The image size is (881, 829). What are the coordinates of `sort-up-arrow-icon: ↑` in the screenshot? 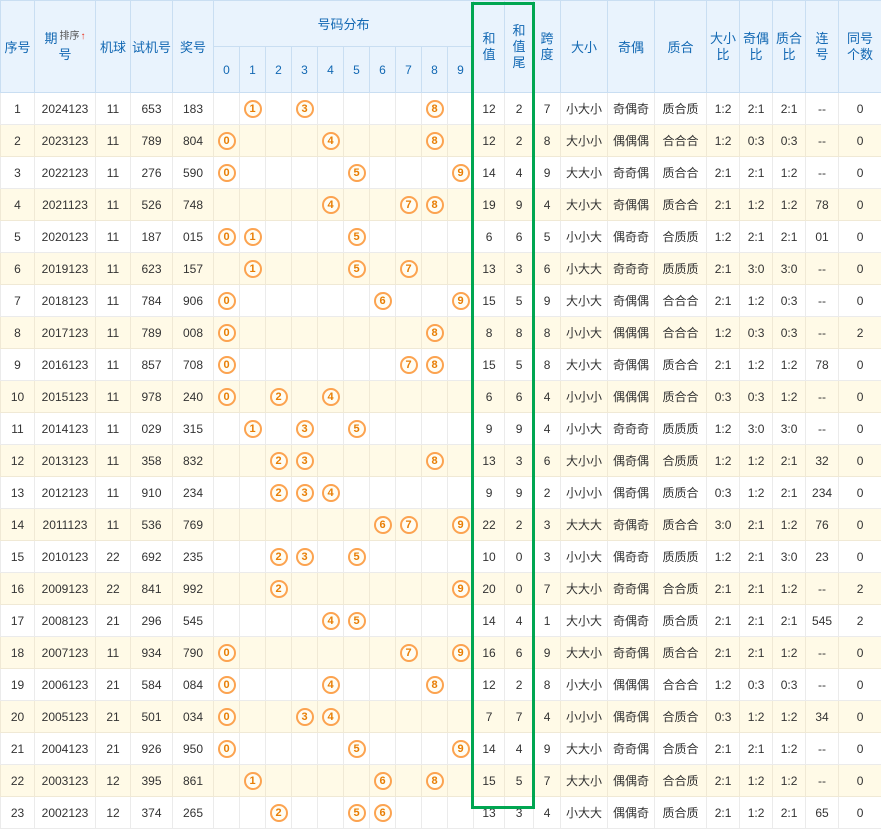 It's located at (83, 36).